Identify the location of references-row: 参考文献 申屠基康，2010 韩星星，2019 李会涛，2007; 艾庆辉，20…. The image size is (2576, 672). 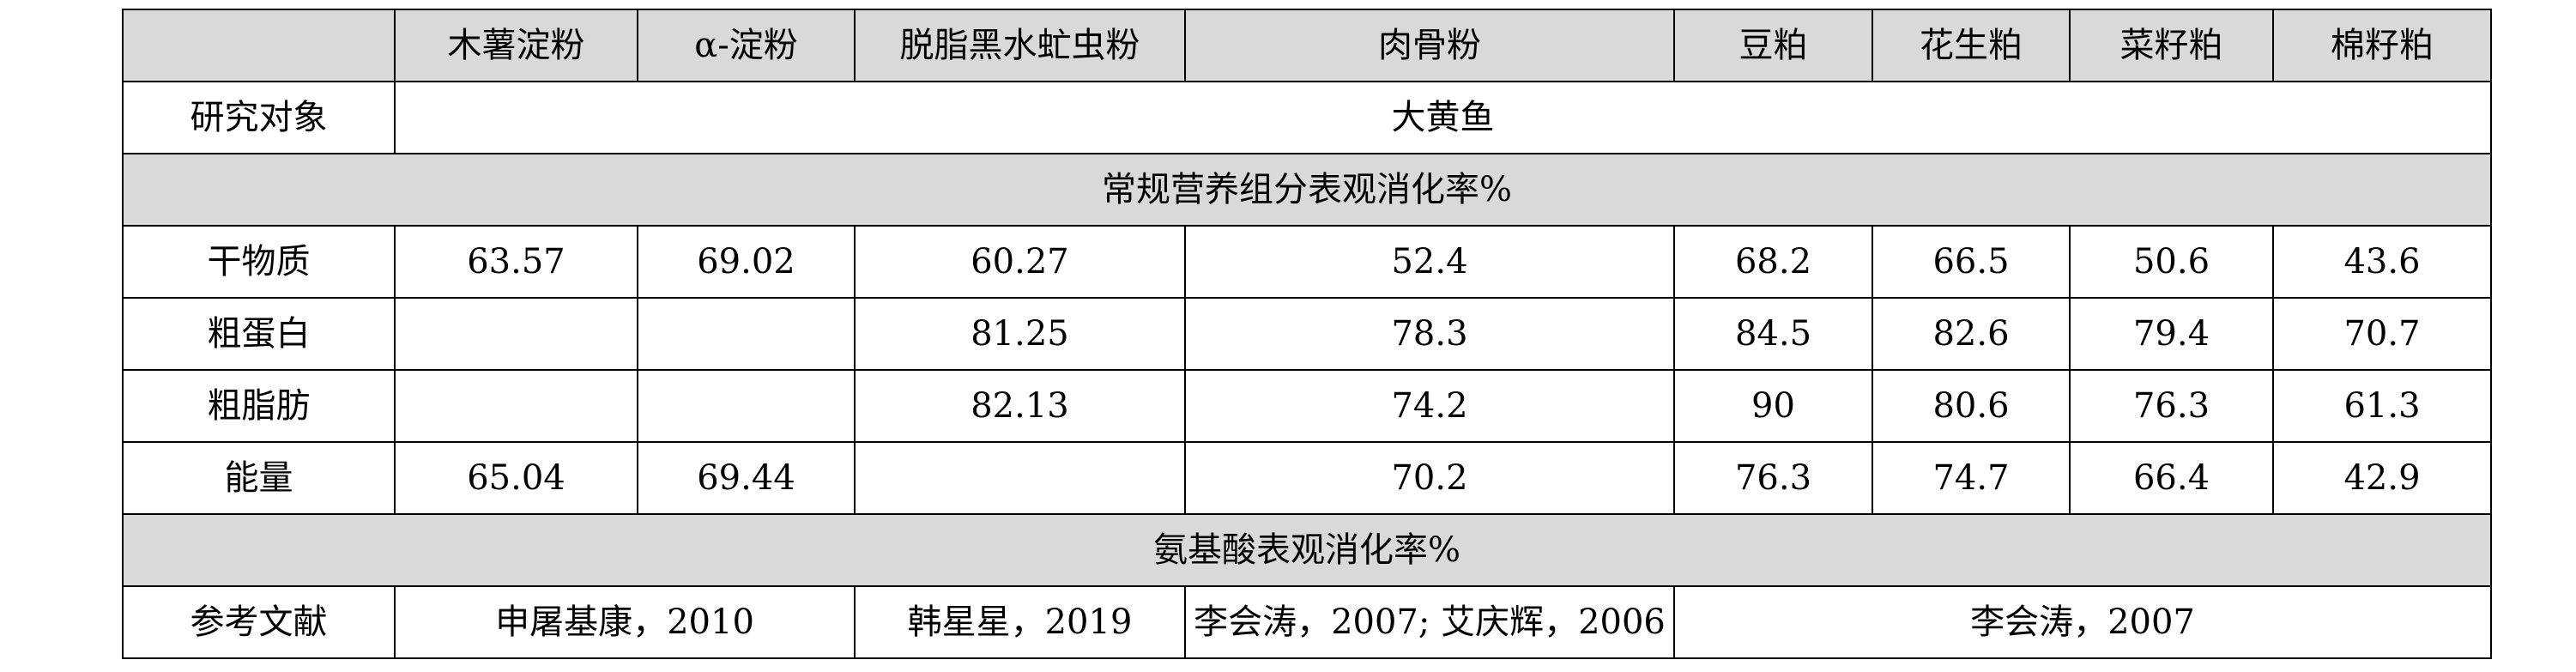
(1307, 622).